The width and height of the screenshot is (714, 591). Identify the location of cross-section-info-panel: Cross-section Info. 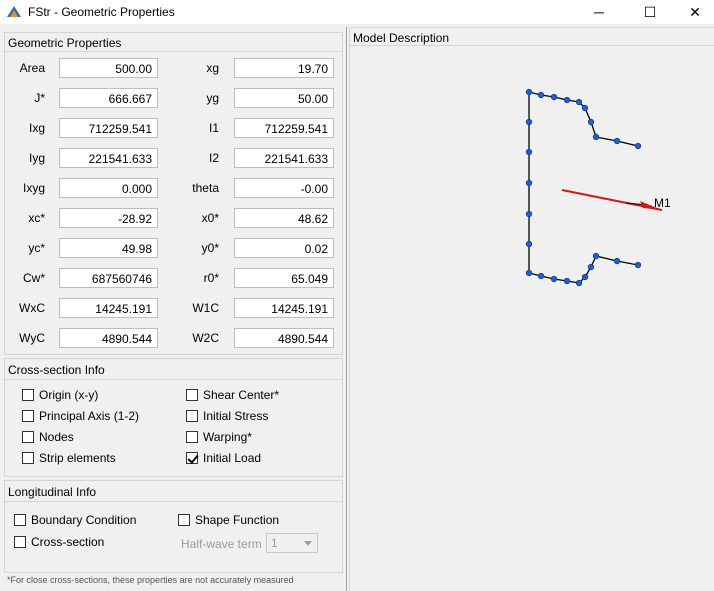
(173, 417).